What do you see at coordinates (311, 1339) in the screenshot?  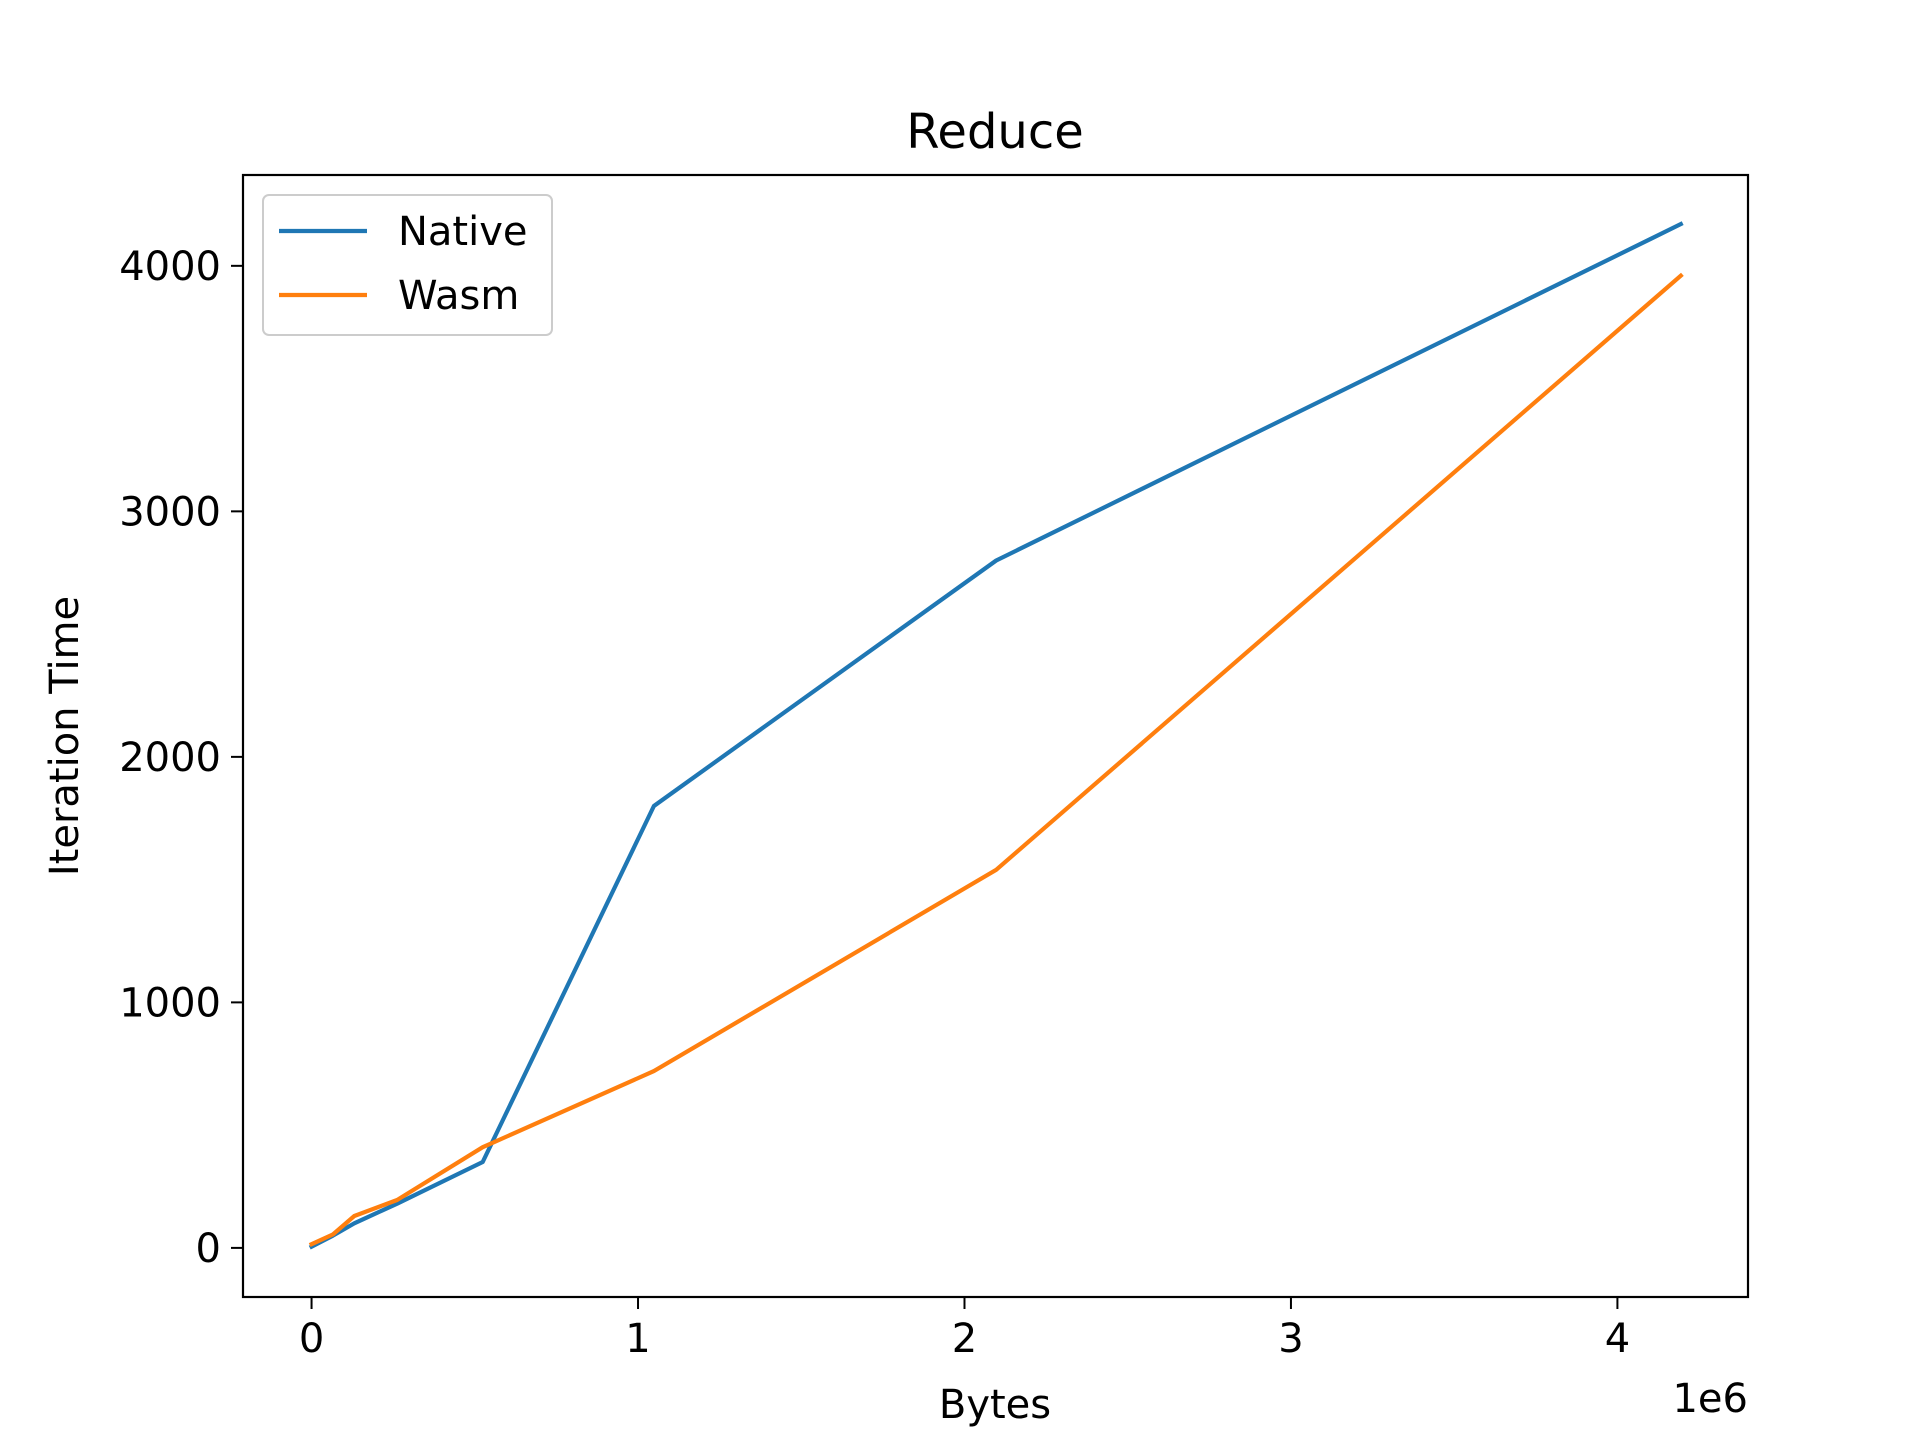 I see `x-tick-label: 0` at bounding box center [311, 1339].